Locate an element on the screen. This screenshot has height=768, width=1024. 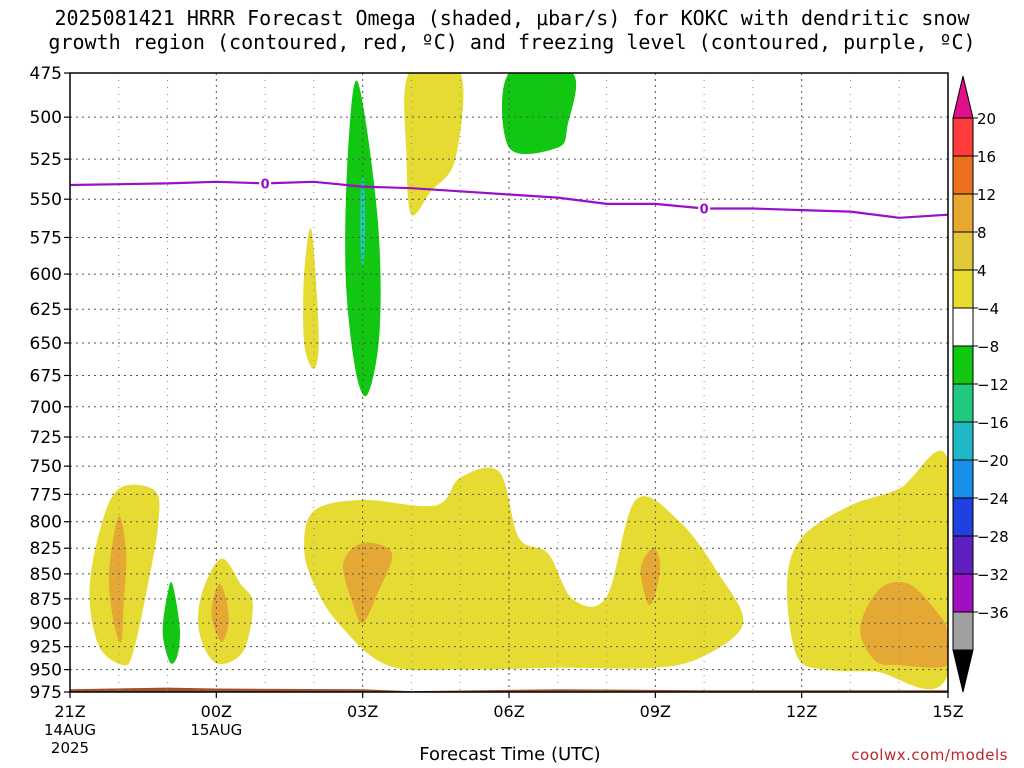
x-axis-label: Forecast Time (UTC) is located at coordinates (510, 754).